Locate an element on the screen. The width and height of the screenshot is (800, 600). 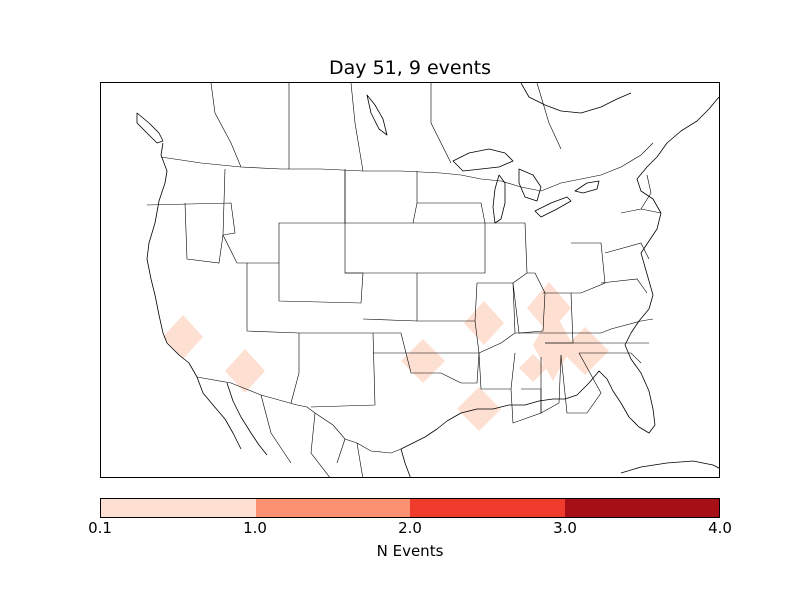
colorbar is located at coordinates (410, 508).